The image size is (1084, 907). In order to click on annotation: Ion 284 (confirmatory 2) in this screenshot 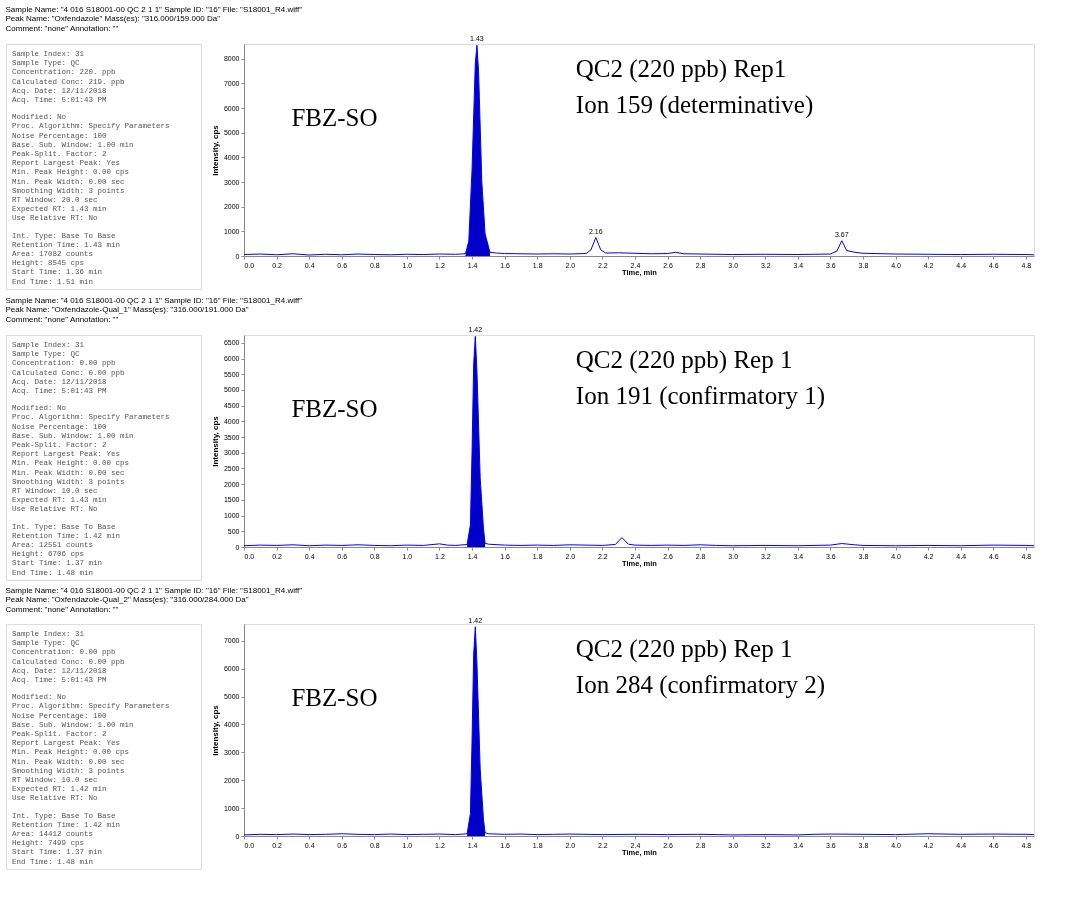, I will do `click(700, 685)`.